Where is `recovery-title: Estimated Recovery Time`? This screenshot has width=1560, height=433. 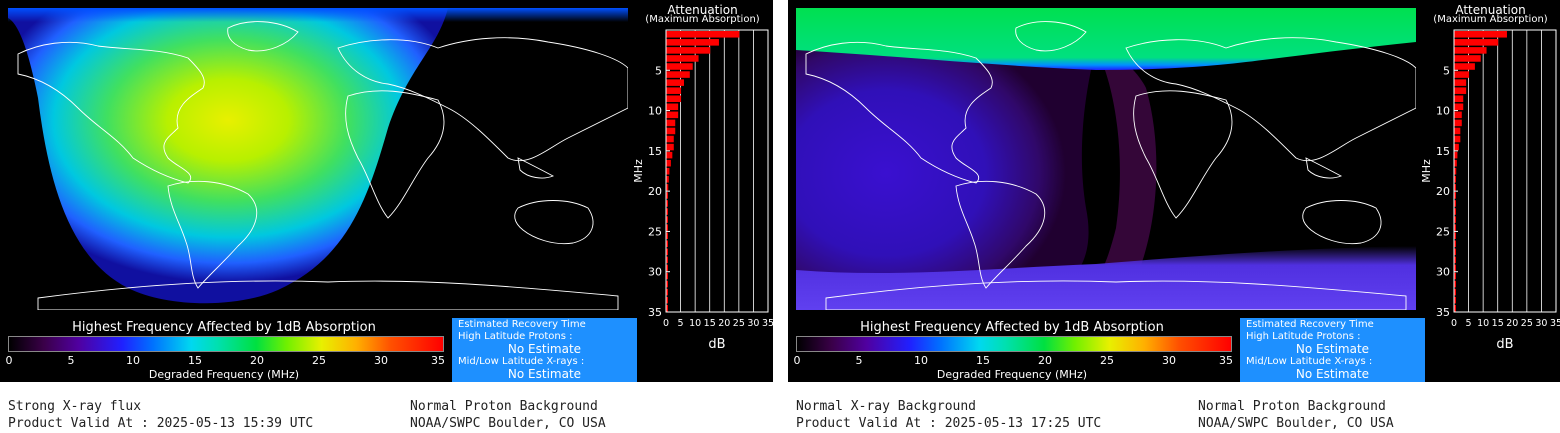
recovery-title: Estimated Recovery Time is located at coordinates (522, 324).